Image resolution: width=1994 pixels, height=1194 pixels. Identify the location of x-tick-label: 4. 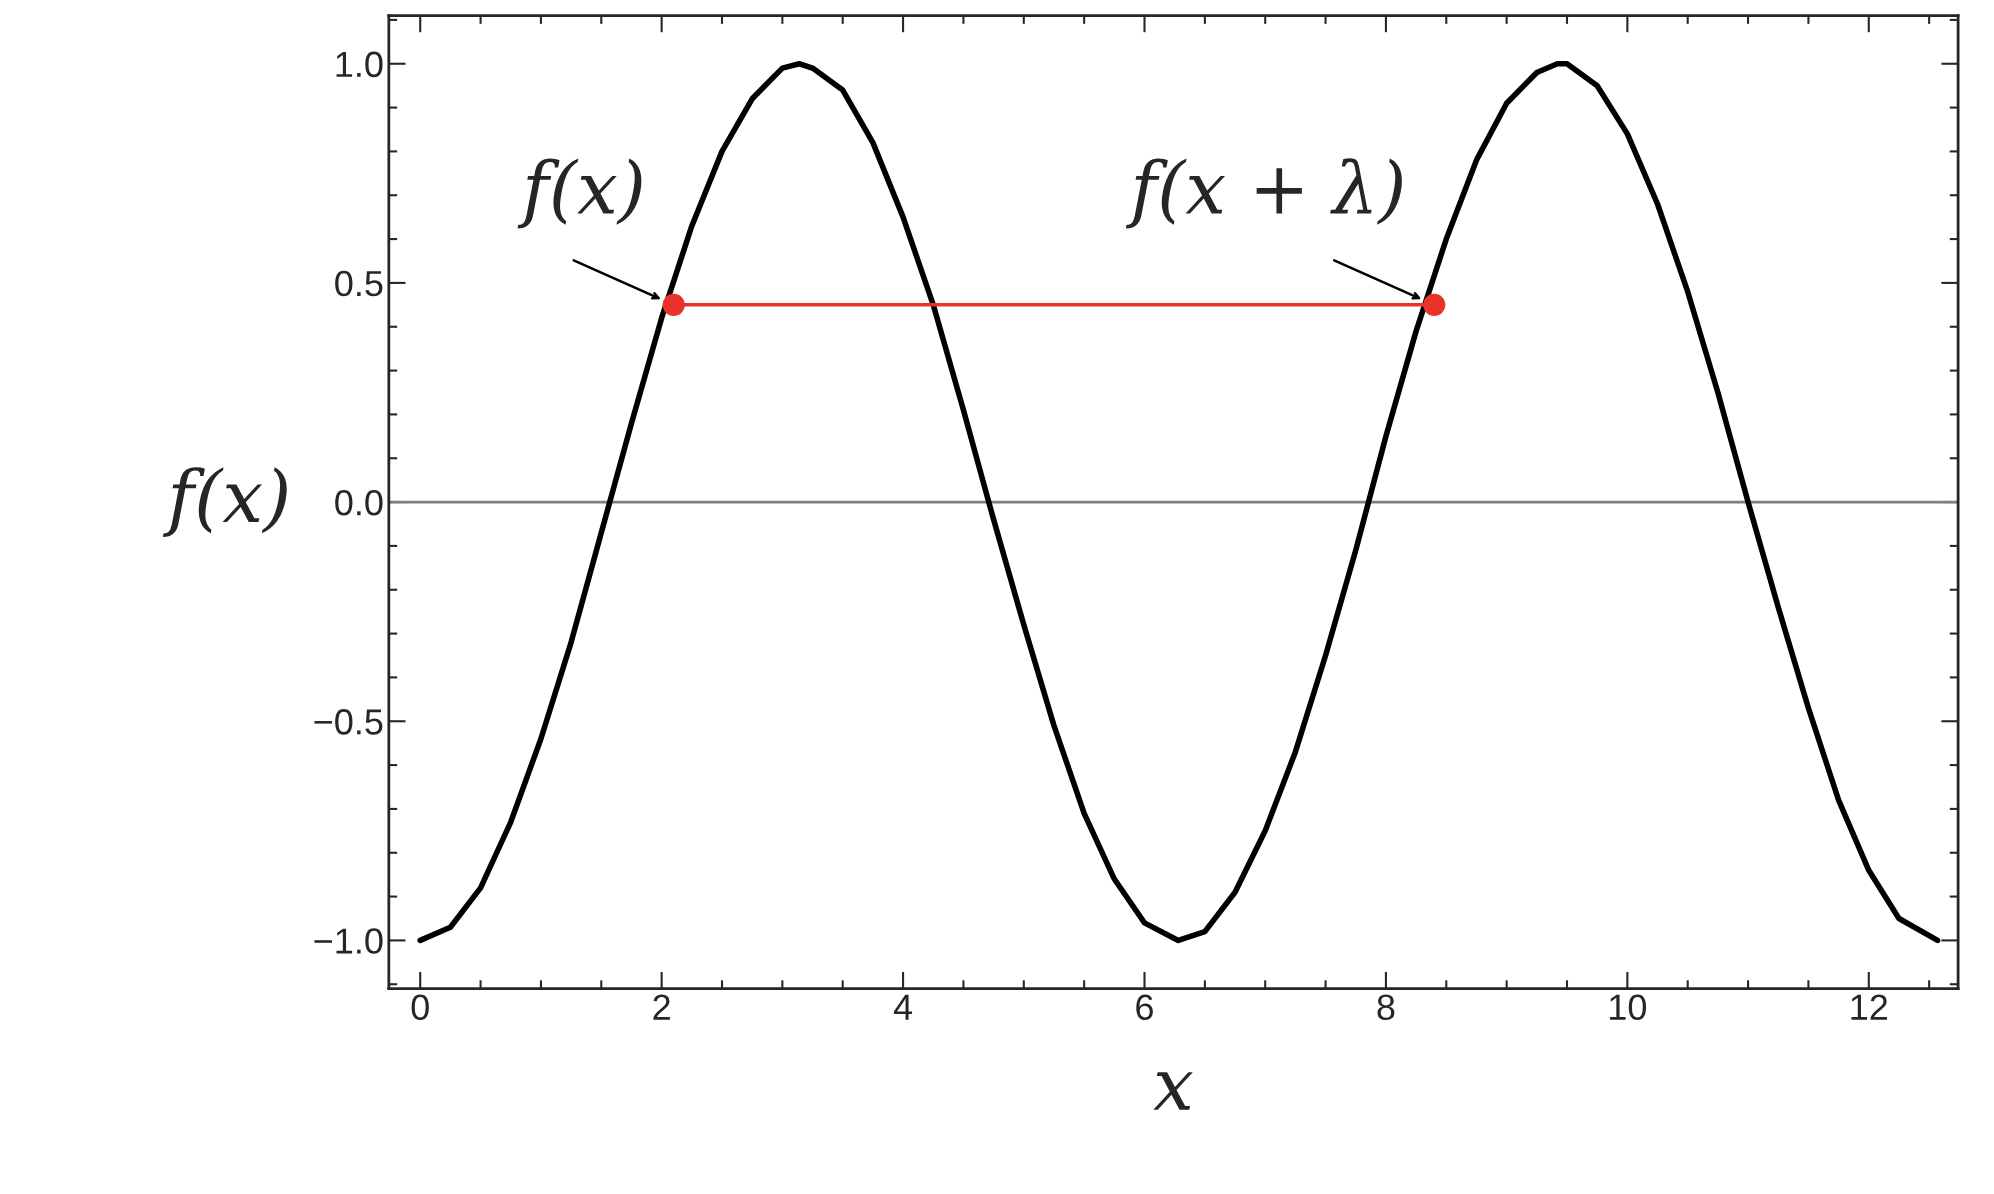
(903, 1007).